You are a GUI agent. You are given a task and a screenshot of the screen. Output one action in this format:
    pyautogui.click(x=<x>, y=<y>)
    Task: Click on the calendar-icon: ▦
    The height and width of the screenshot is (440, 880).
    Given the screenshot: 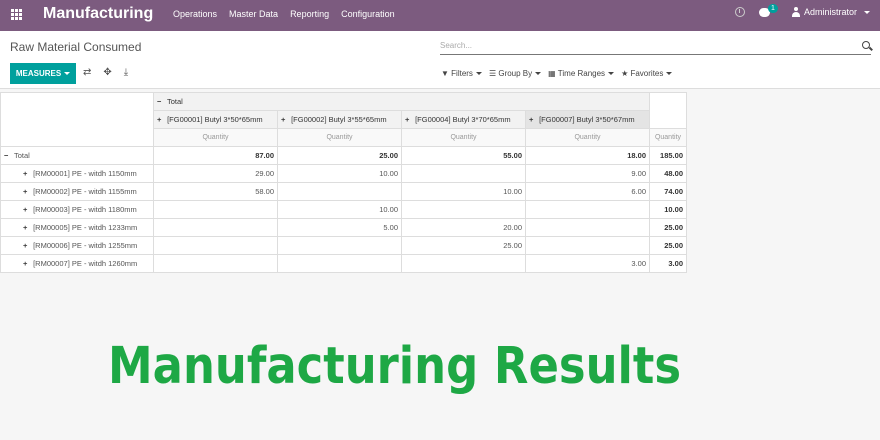 What is the action you would take?
    pyautogui.click(x=552, y=73)
    